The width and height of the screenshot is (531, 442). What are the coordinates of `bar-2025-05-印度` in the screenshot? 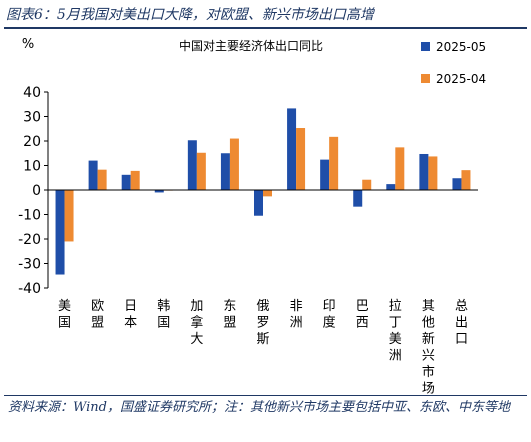 It's located at (325, 174).